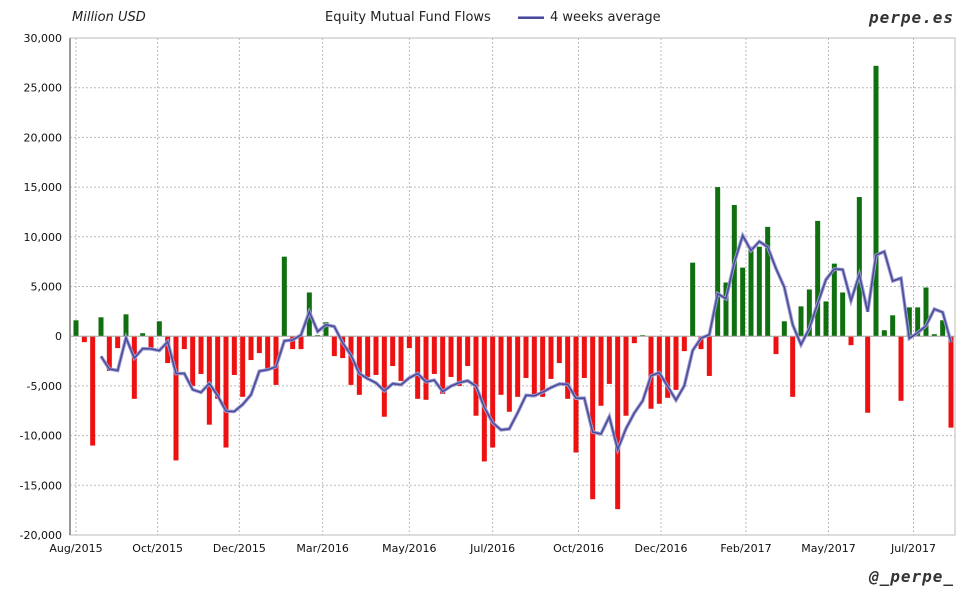 The width and height of the screenshot is (980, 600). I want to click on x-tick-label: Aug/2015, so click(75, 548).